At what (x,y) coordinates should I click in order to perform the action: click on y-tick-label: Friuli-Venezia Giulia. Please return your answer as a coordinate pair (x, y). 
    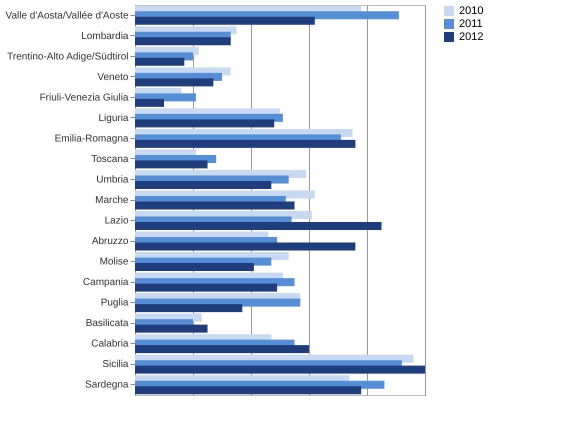
    Looking at the image, I should click on (84, 98).